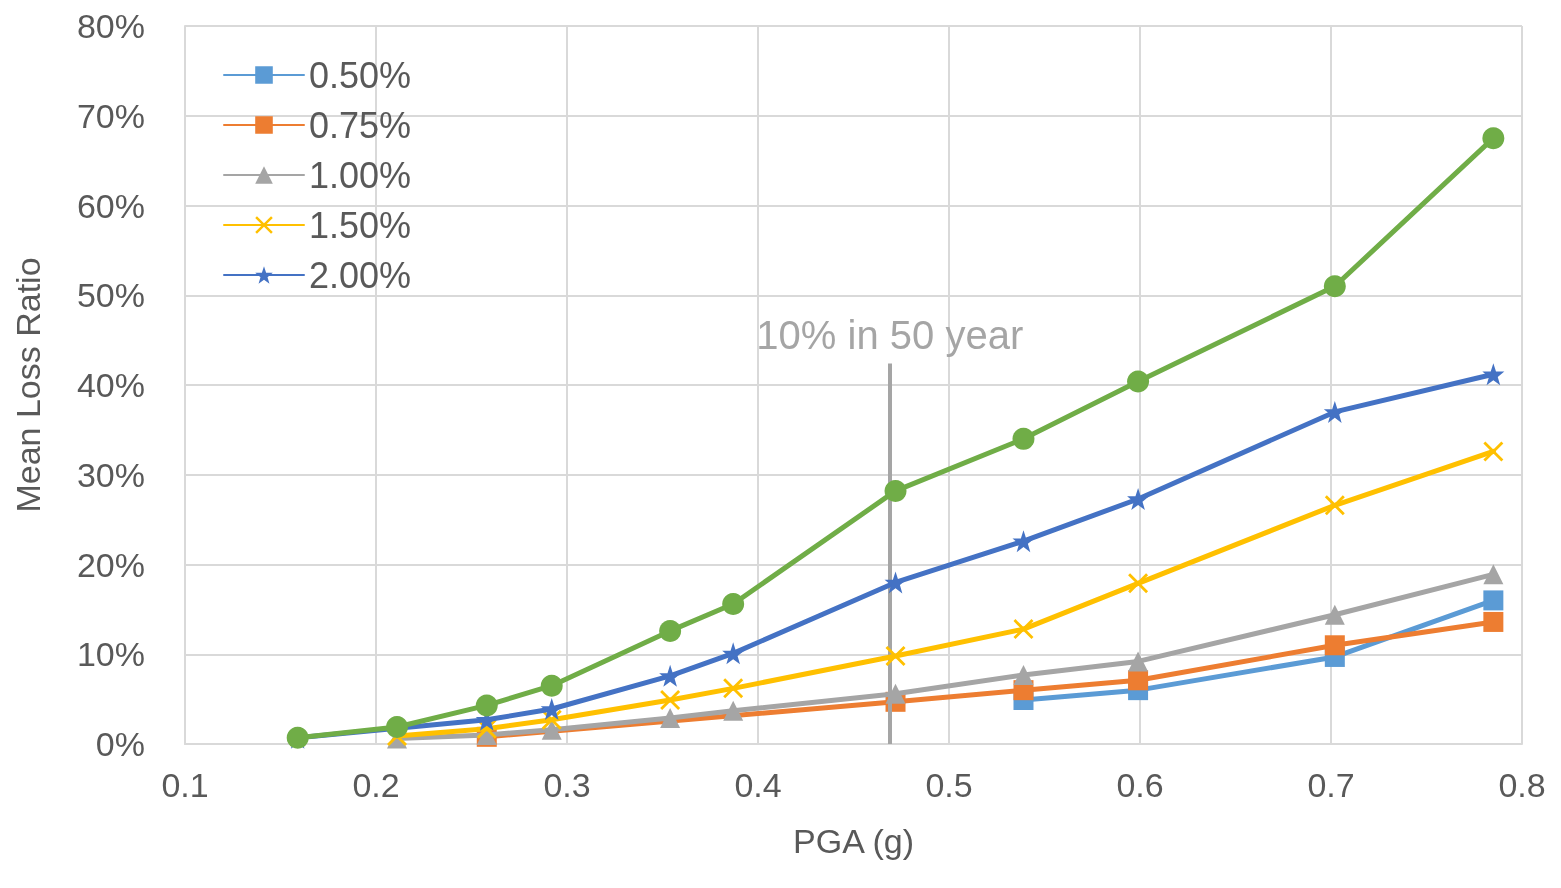 This screenshot has height=888, width=1561. I want to click on legend-label: 2.00%, so click(360, 275).